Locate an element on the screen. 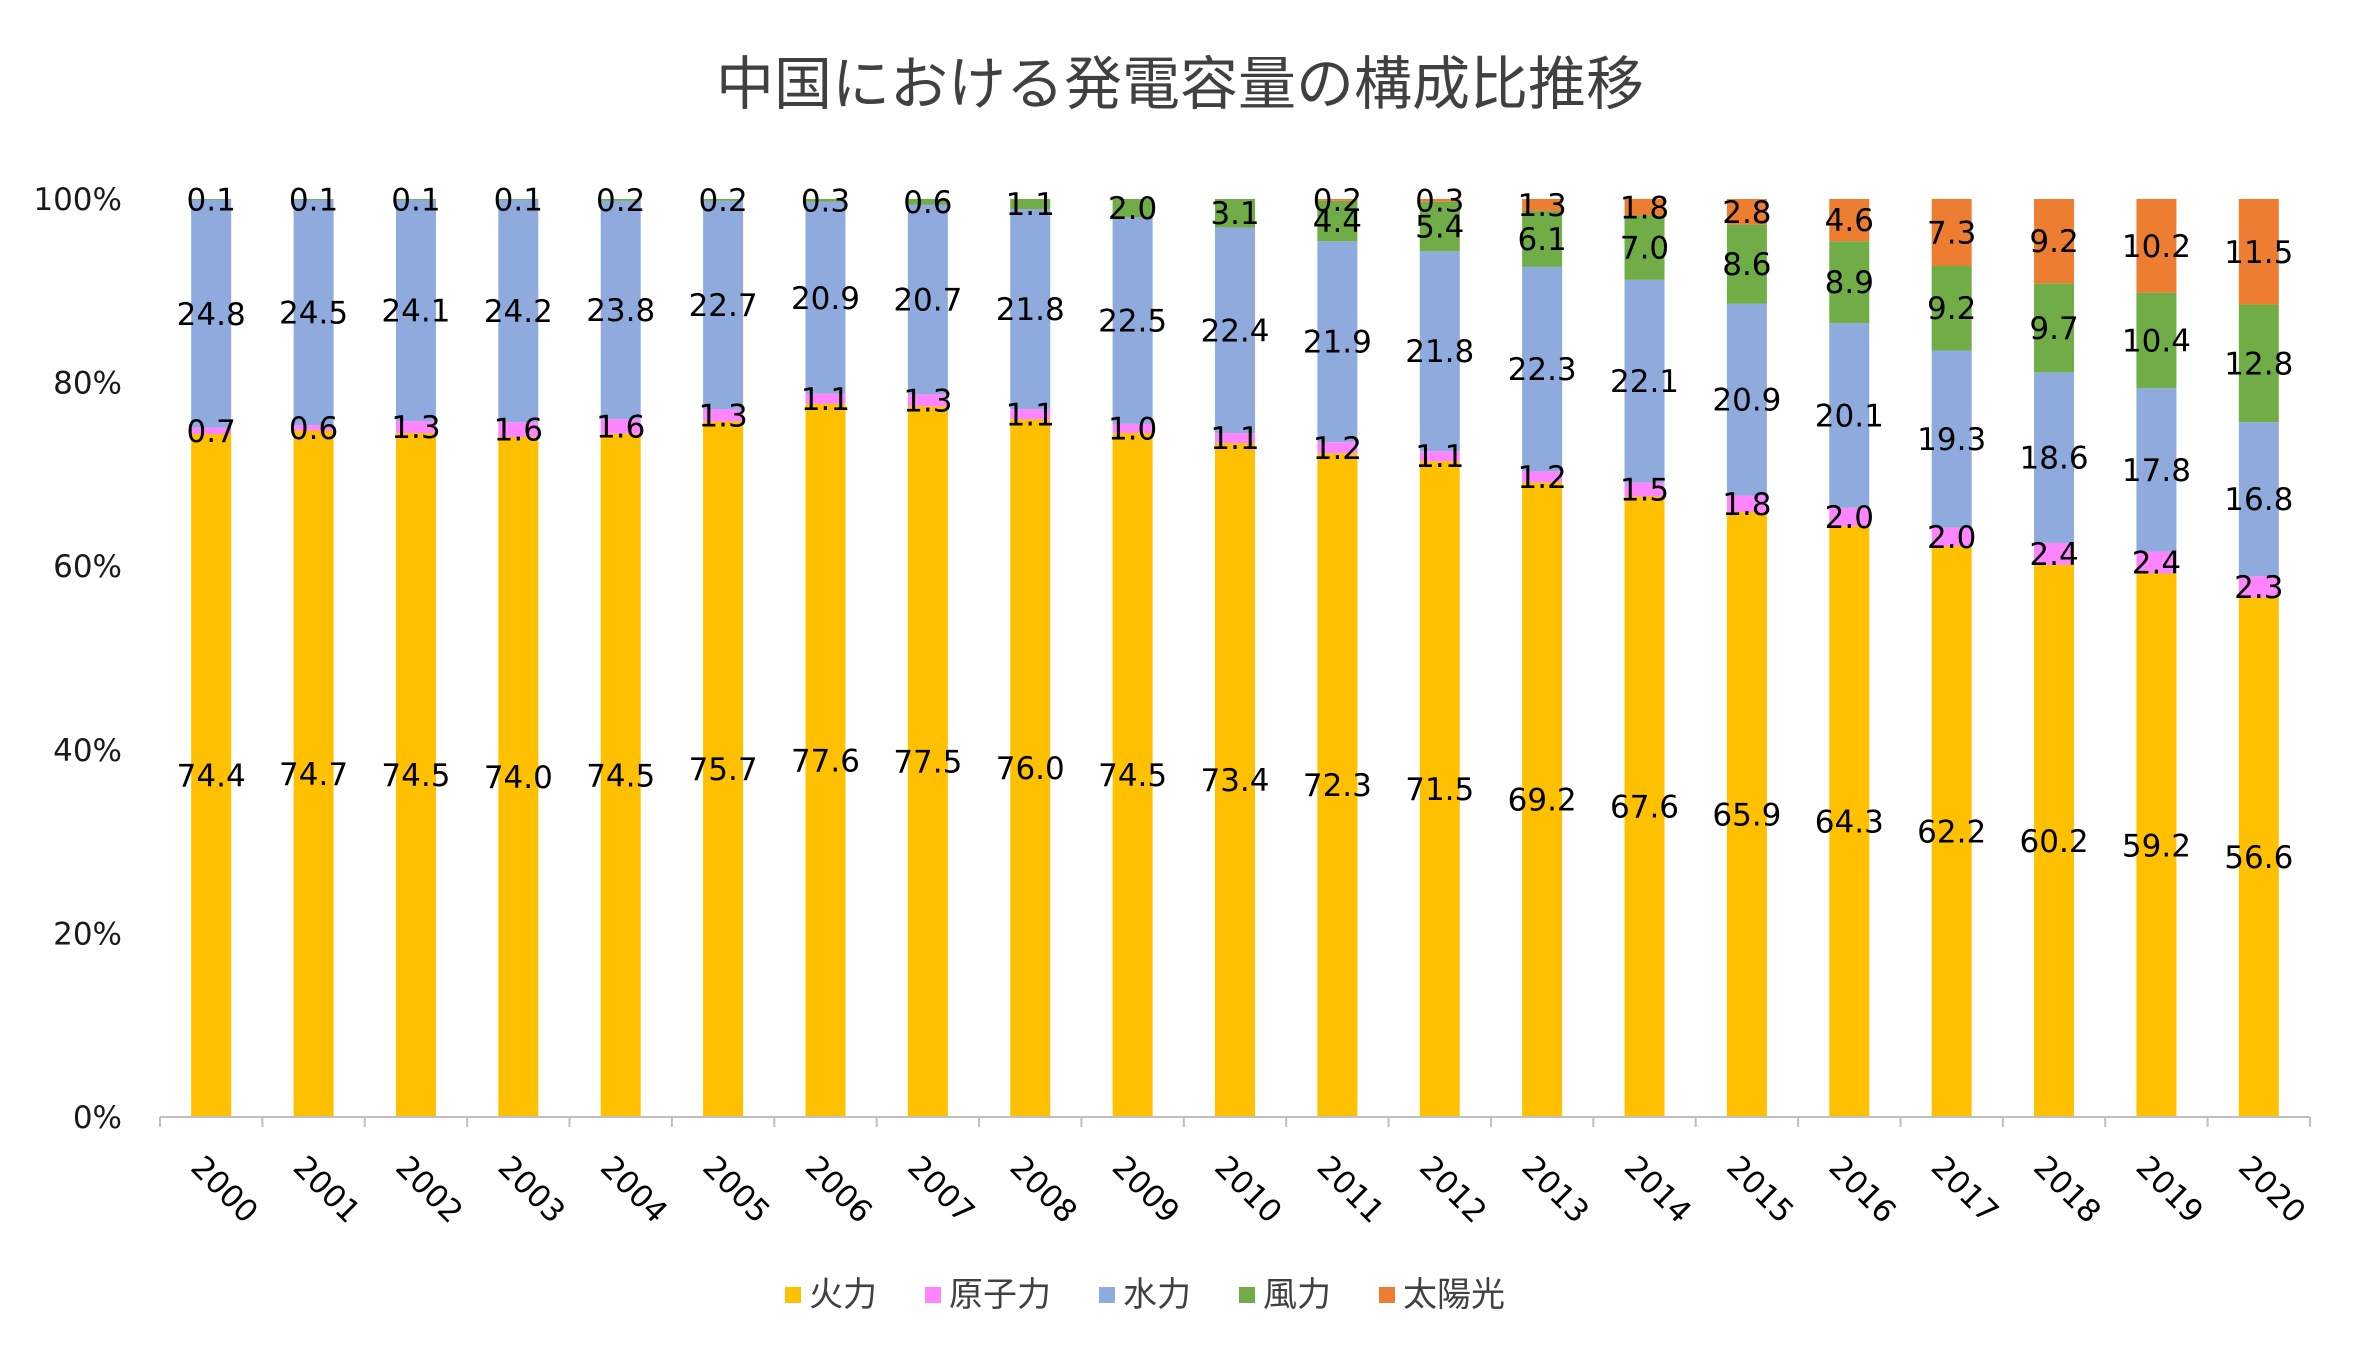 This screenshot has width=2361, height=1364. data-label: 22.1 is located at coordinates (1644, 382).